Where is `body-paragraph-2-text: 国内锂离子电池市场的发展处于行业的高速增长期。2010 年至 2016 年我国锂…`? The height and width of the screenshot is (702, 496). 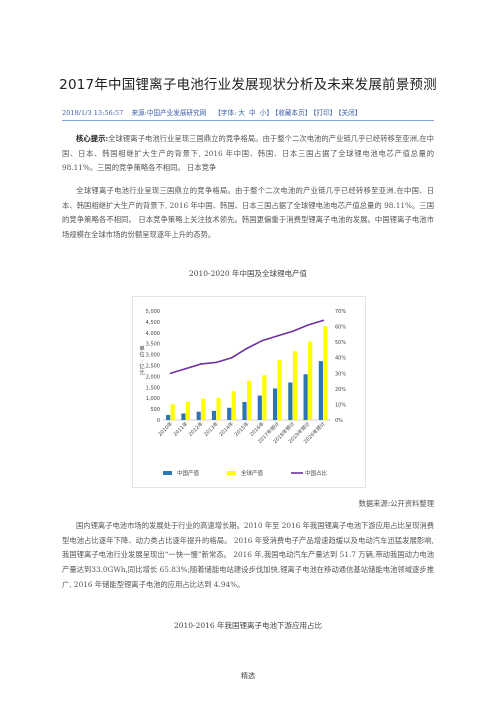
body-paragraph-2-text: 国内锂离子电池市场的发展处于行业的高速增长期。2010 年至 2016 年我国锂… is located at coordinates (248, 555).